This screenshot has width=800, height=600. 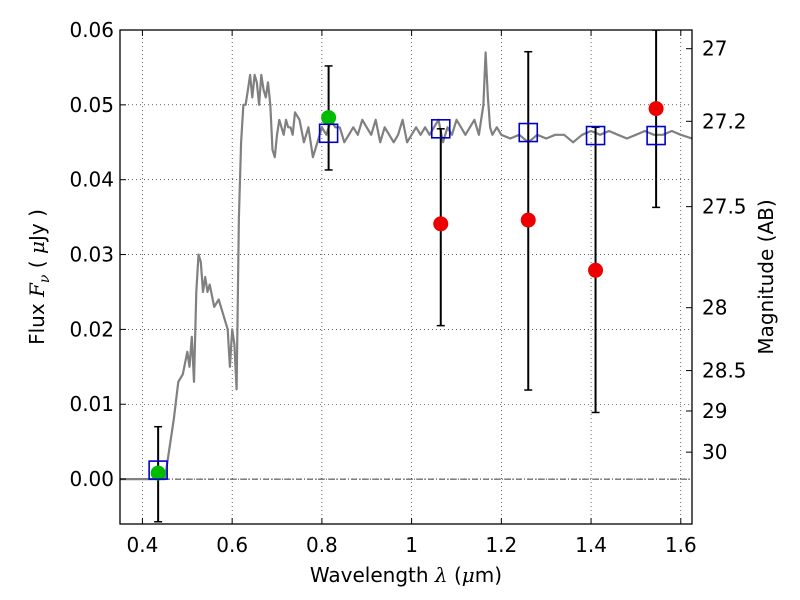 I want to click on x-axis-label: Wavelength λ (μm), so click(x=406, y=575).